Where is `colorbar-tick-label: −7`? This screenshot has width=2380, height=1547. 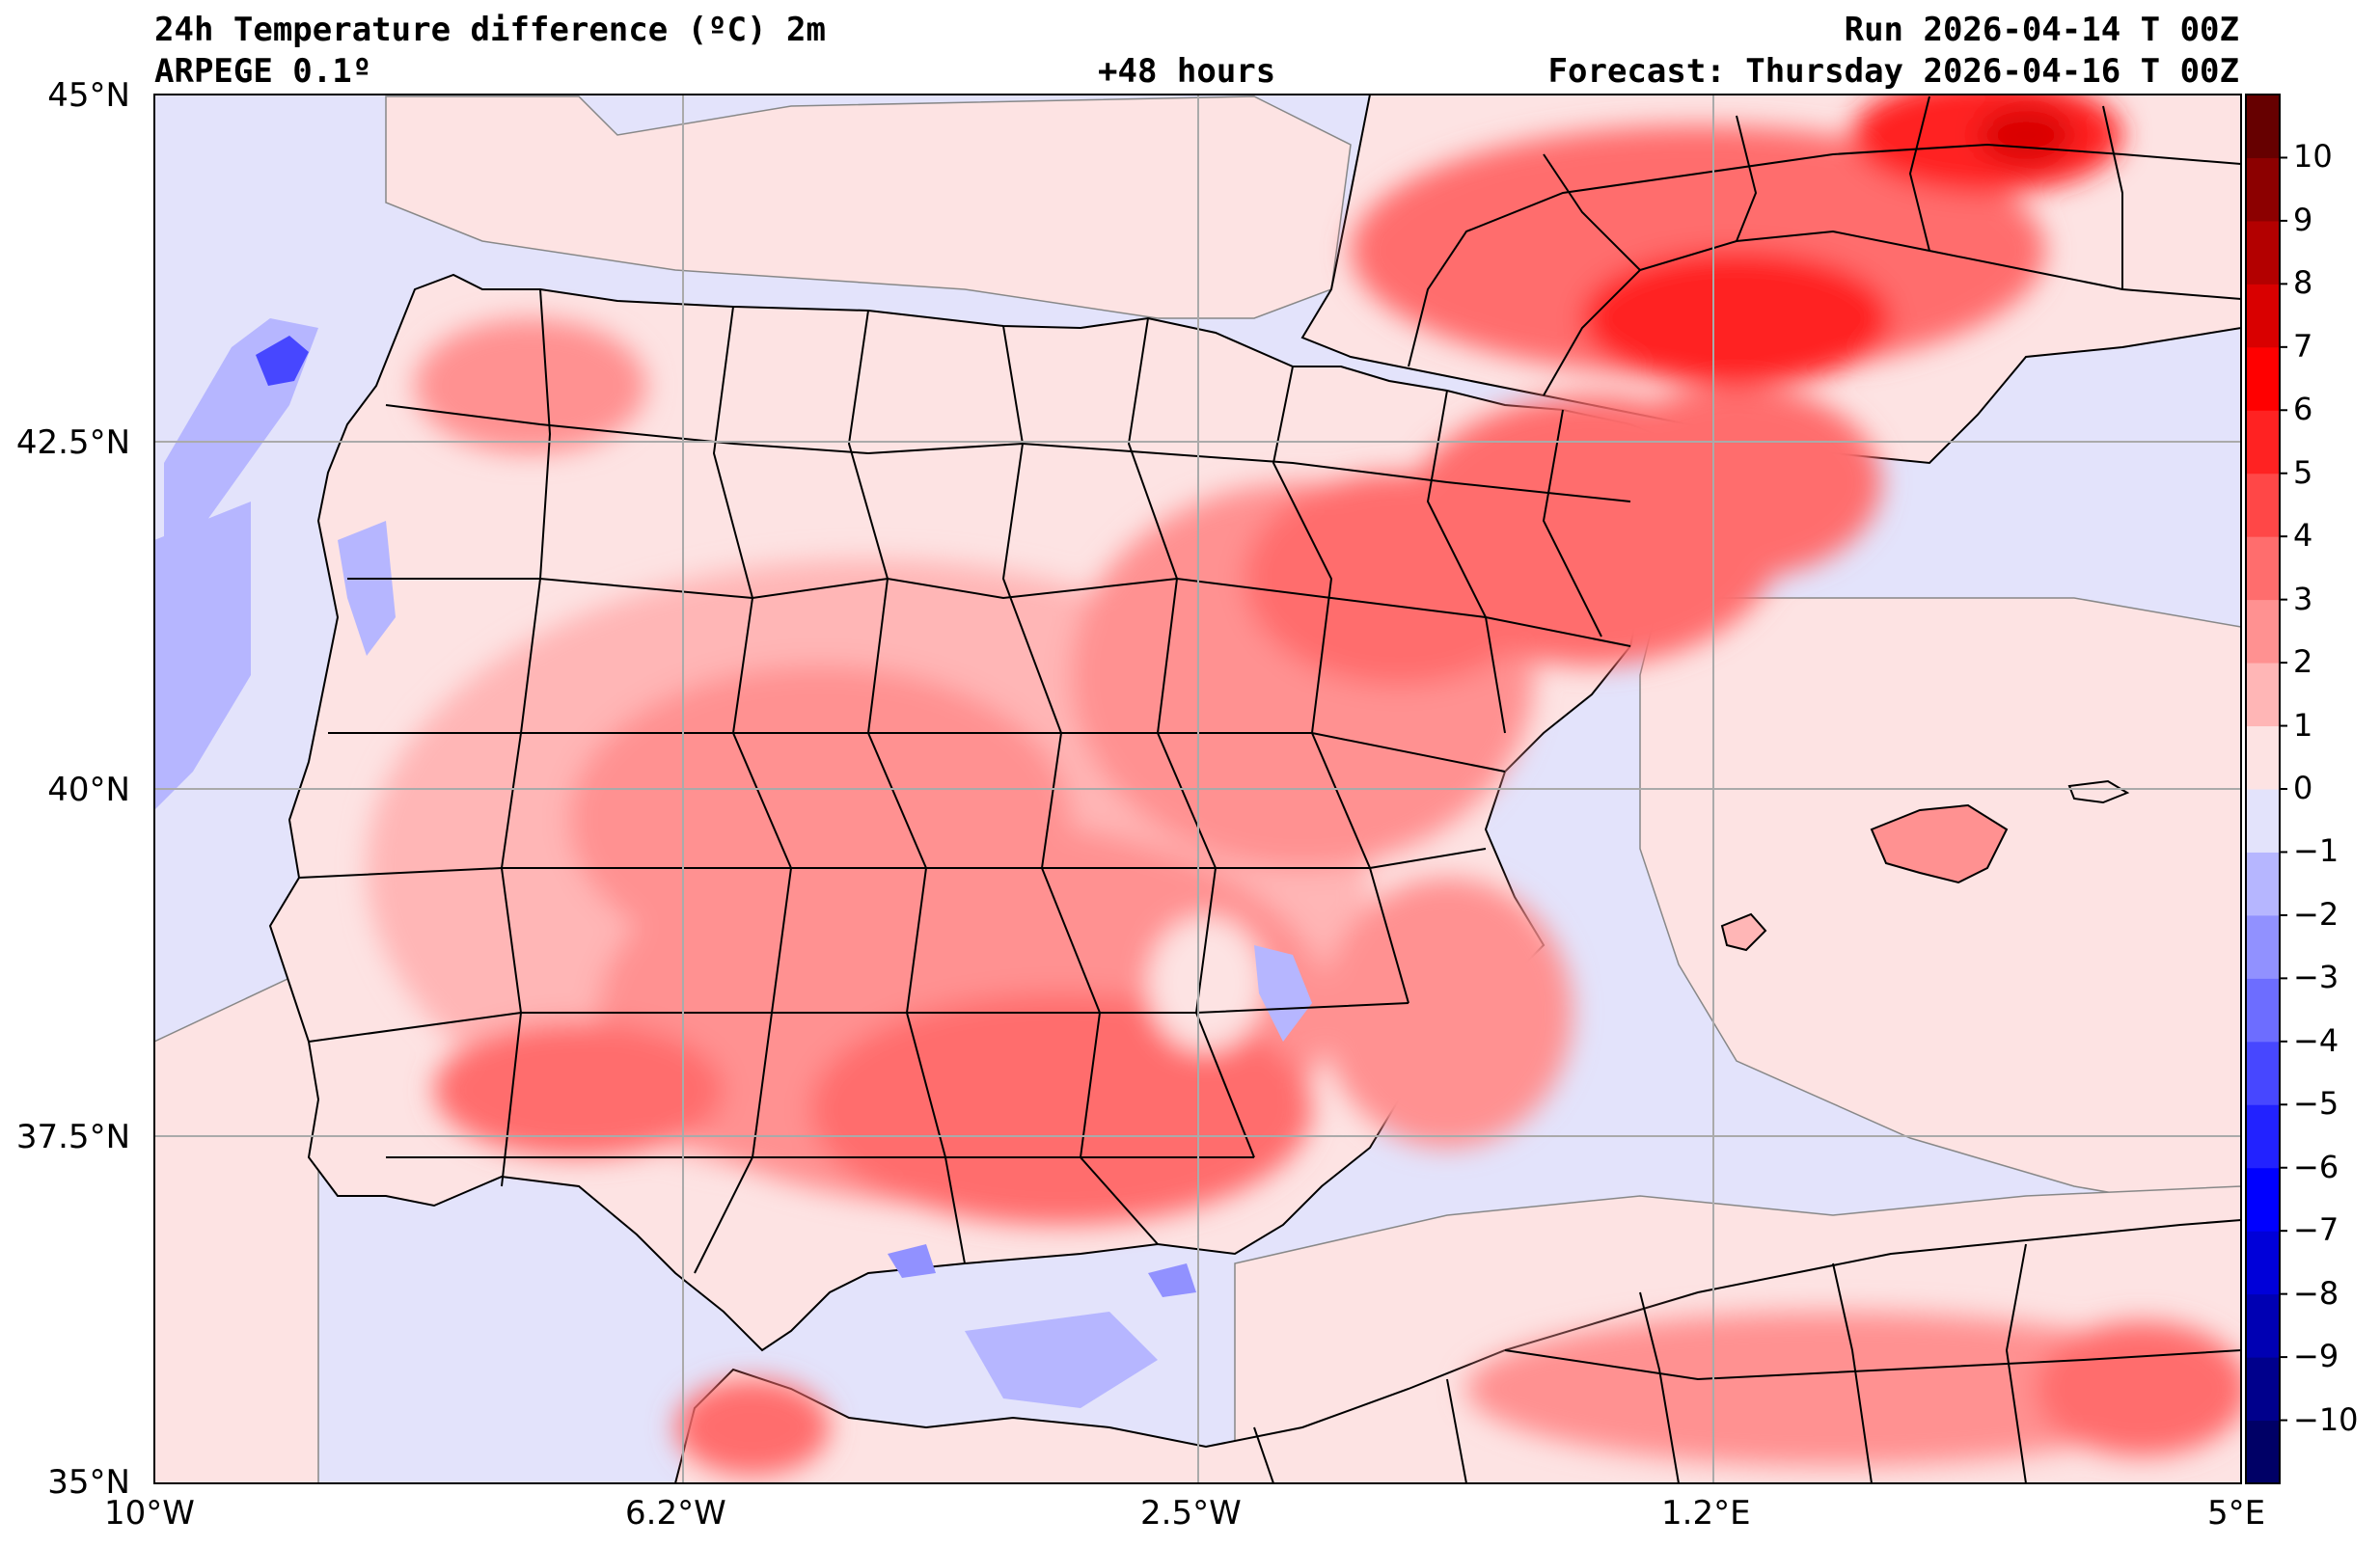 colorbar-tick-label: −7 is located at coordinates (2316, 1230).